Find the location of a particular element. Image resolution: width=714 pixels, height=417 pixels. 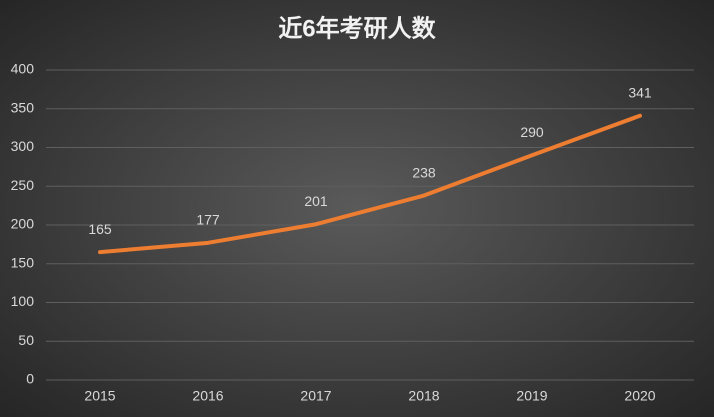

x-tick-label: 2017 is located at coordinates (315, 396).